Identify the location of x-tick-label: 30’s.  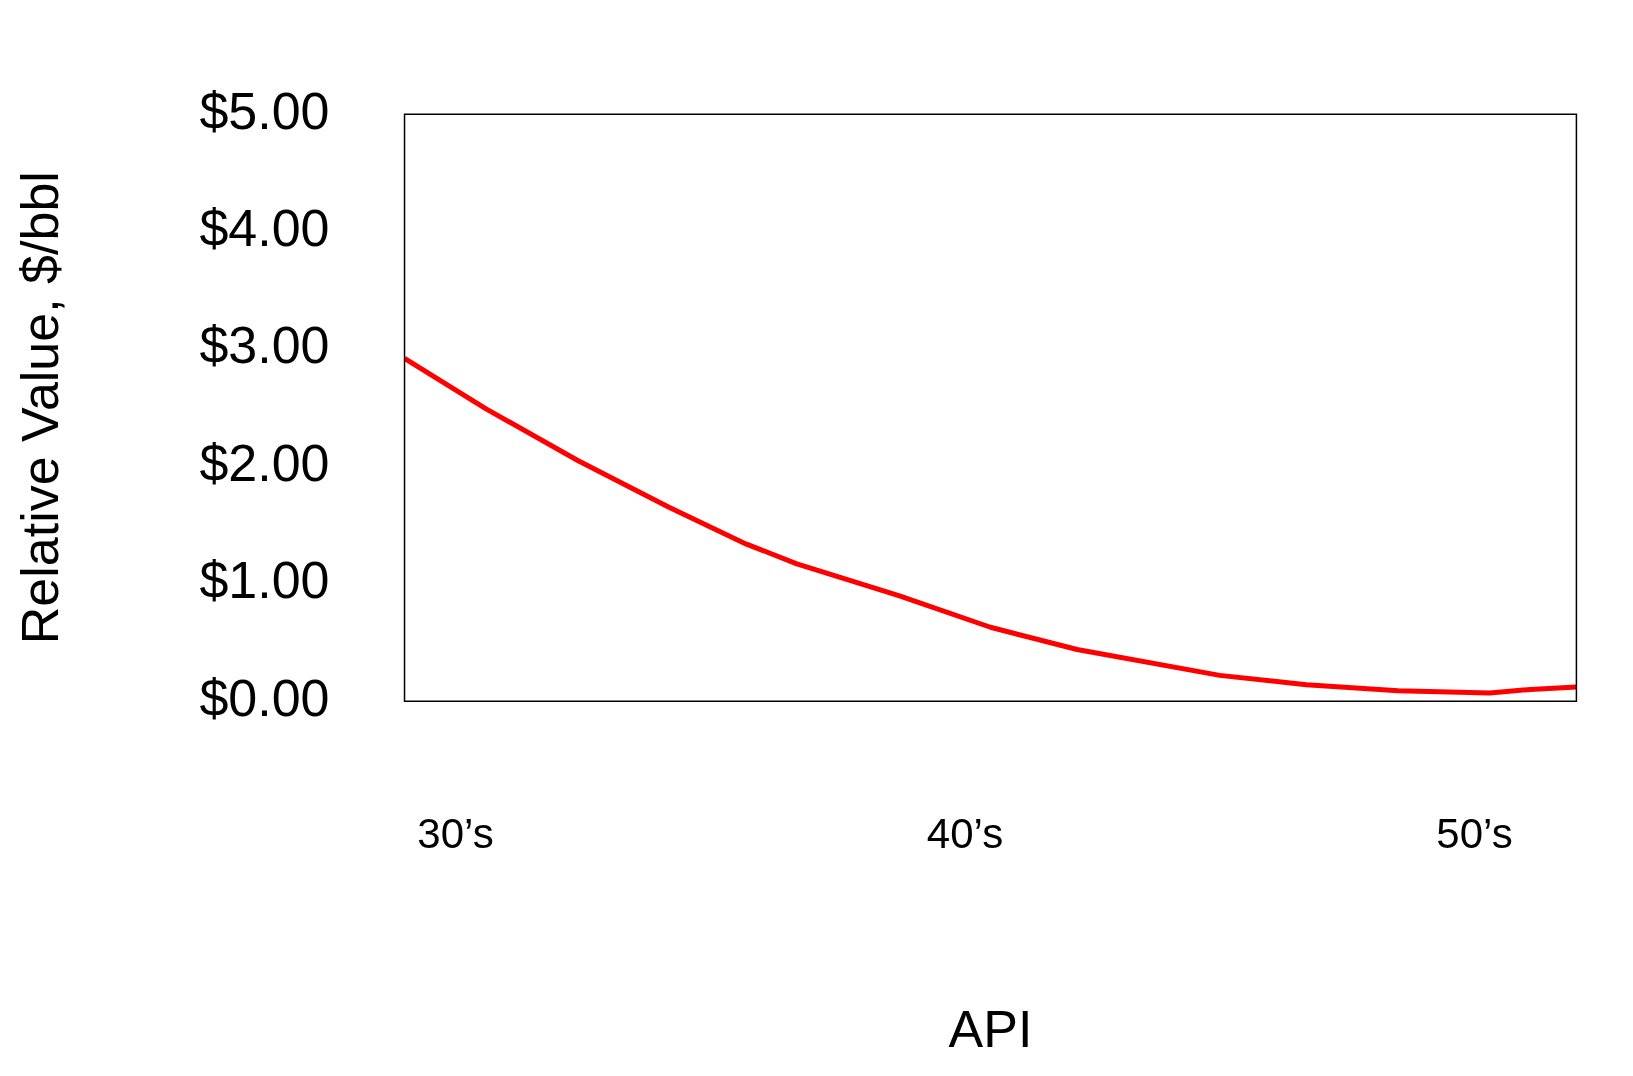
(455, 833).